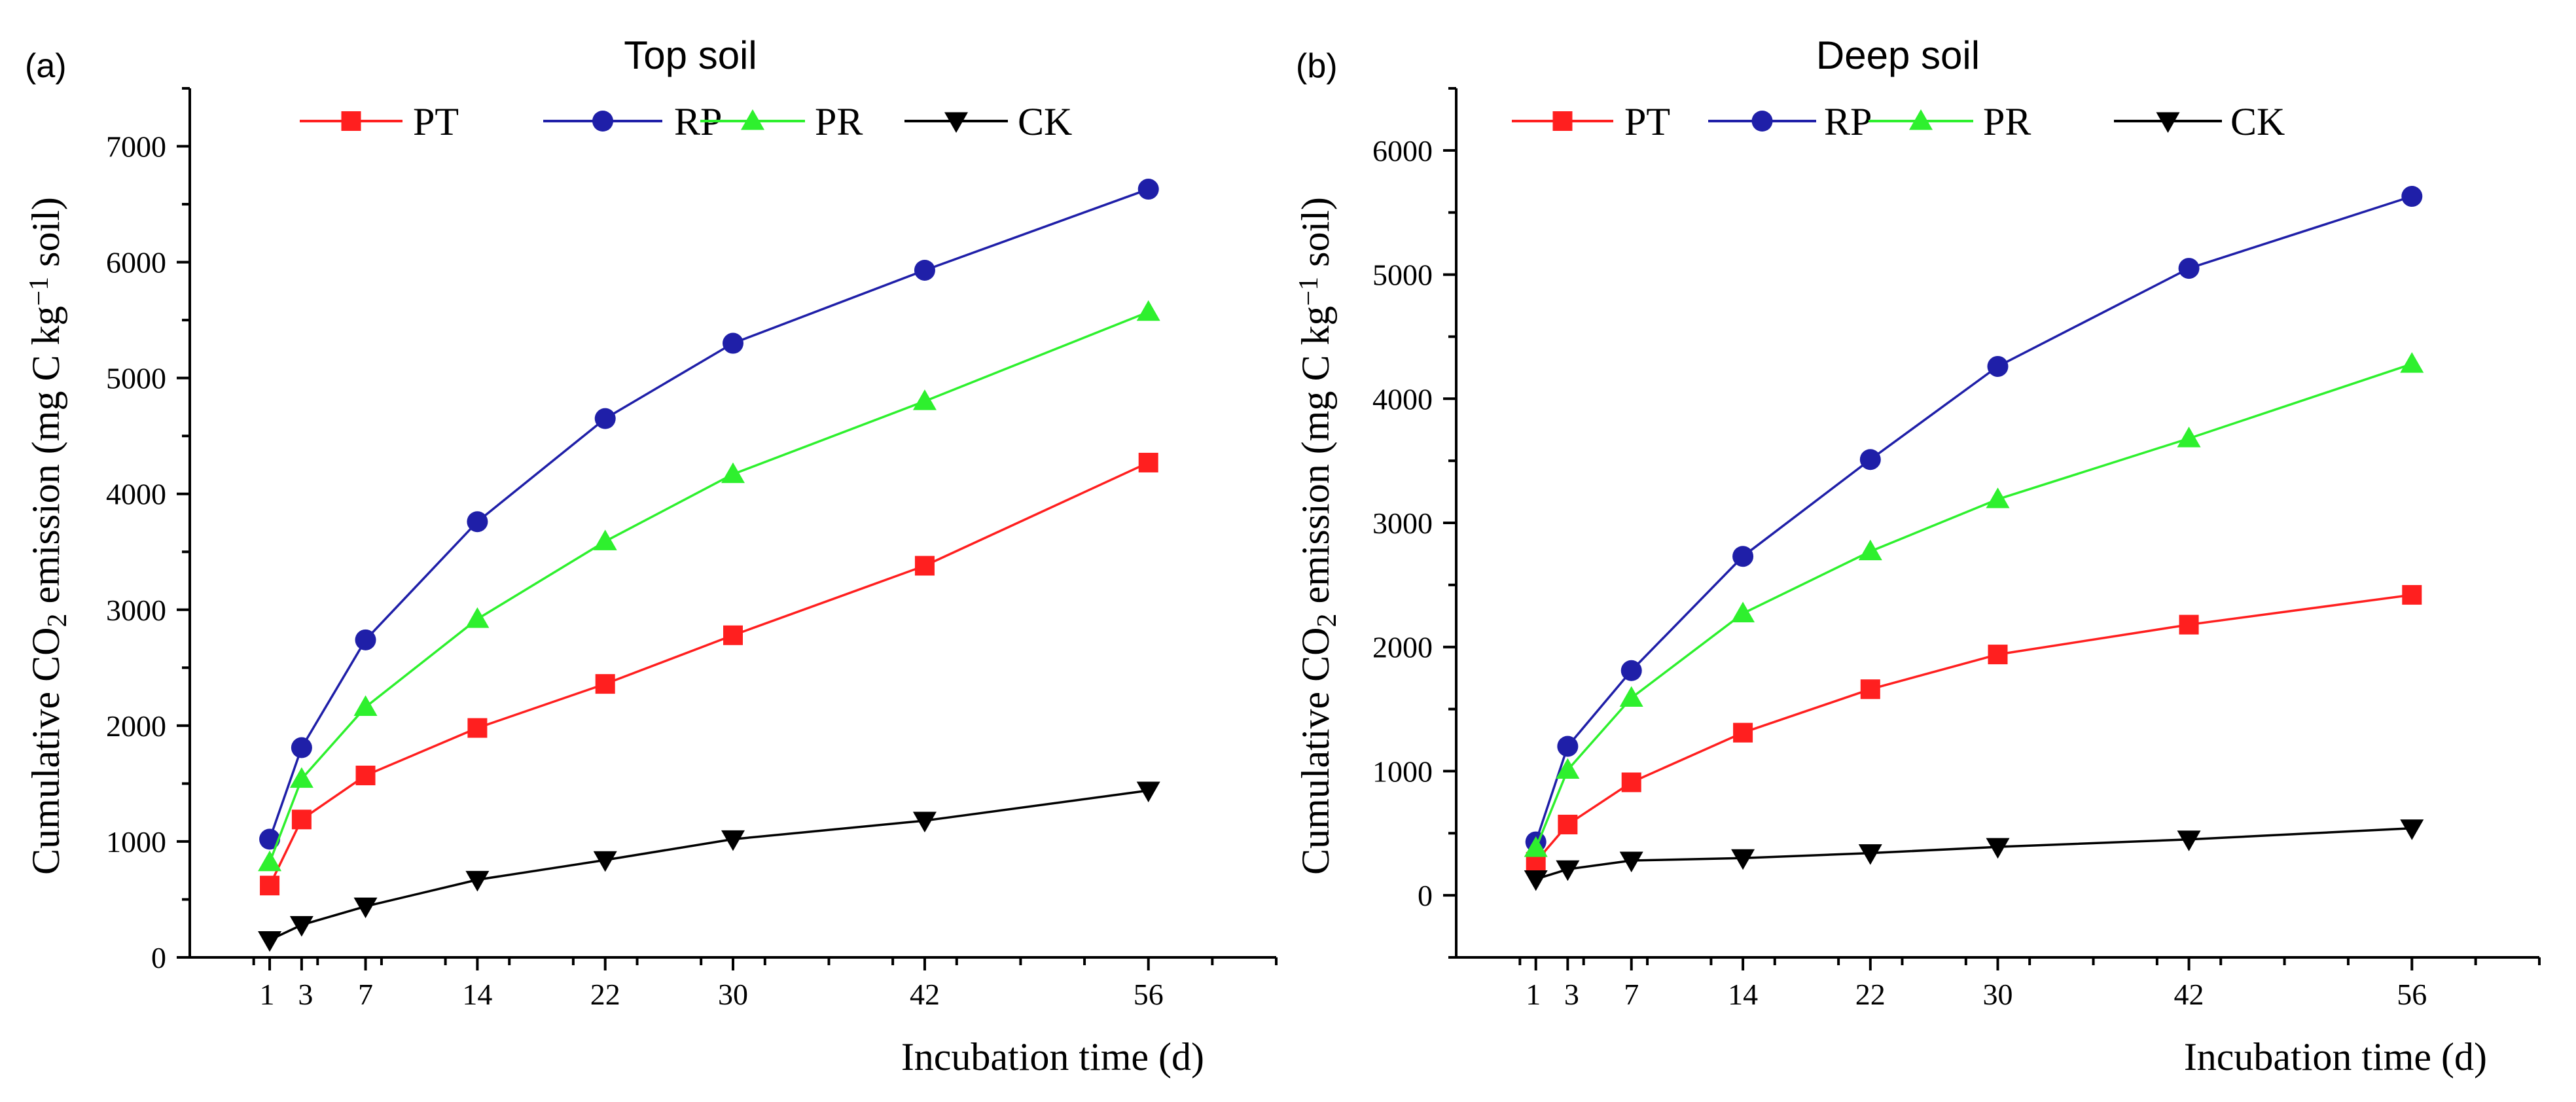  I want to click on y-tick-label: 7000, so click(136, 147).